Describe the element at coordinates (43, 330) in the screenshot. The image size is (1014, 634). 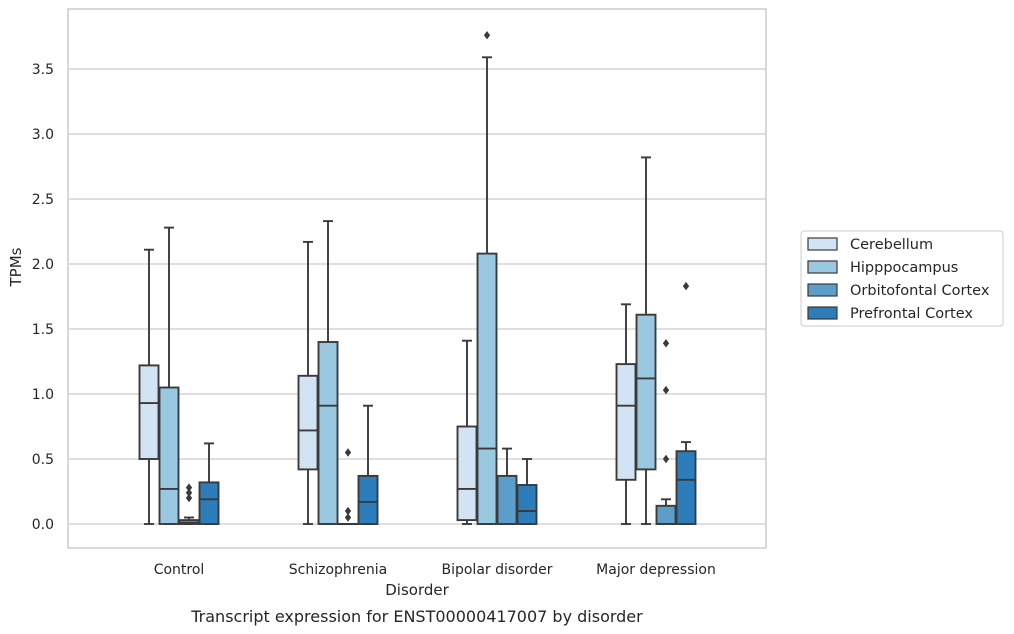
I see `y-tick-label: 1.5` at that location.